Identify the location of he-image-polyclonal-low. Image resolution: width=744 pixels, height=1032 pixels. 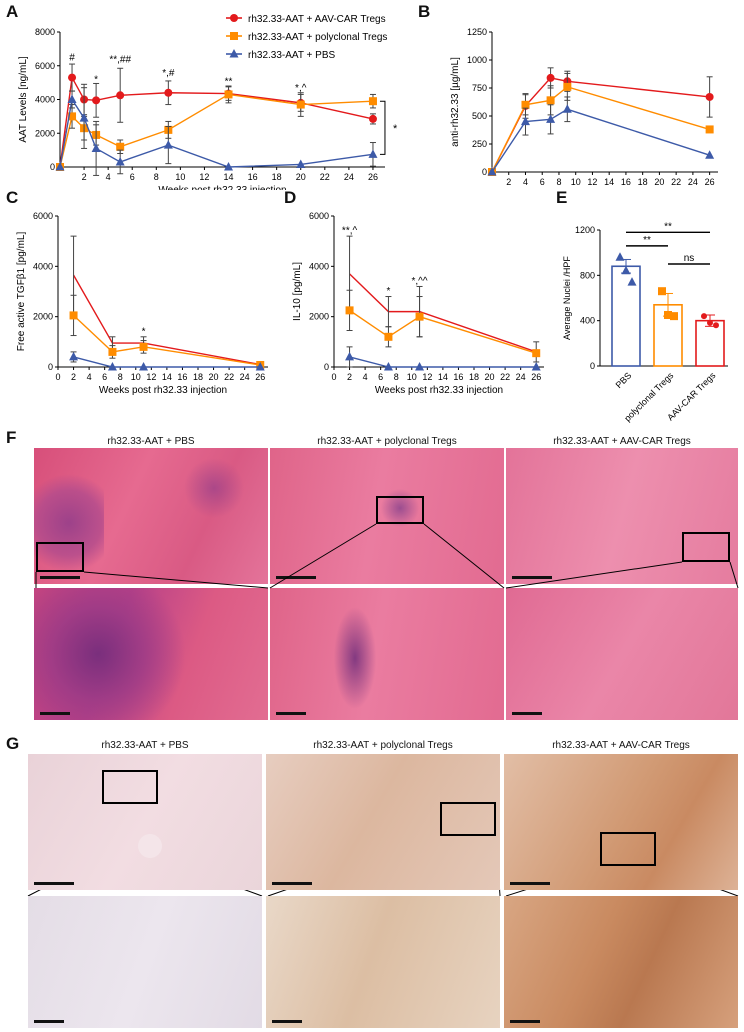
(387, 516).